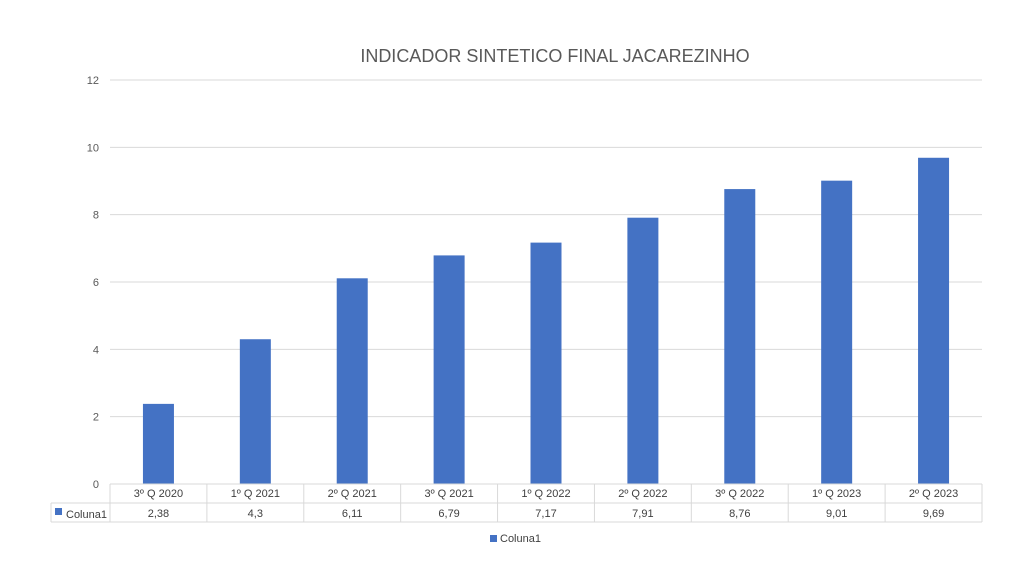 This screenshot has width=1024, height=576. I want to click on x-tick-label: 2º Q 2021, so click(352, 494).